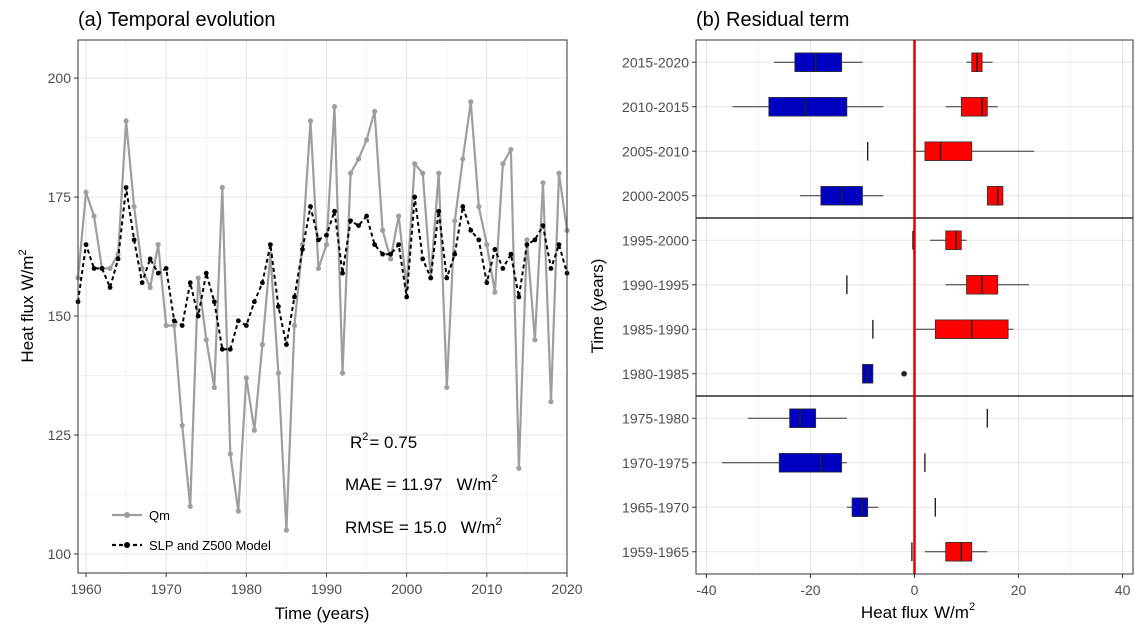 This screenshot has width=1135, height=627. Describe the element at coordinates (23, 252) in the screenshot. I see `panel-a-y-label-sup: 2` at that location.